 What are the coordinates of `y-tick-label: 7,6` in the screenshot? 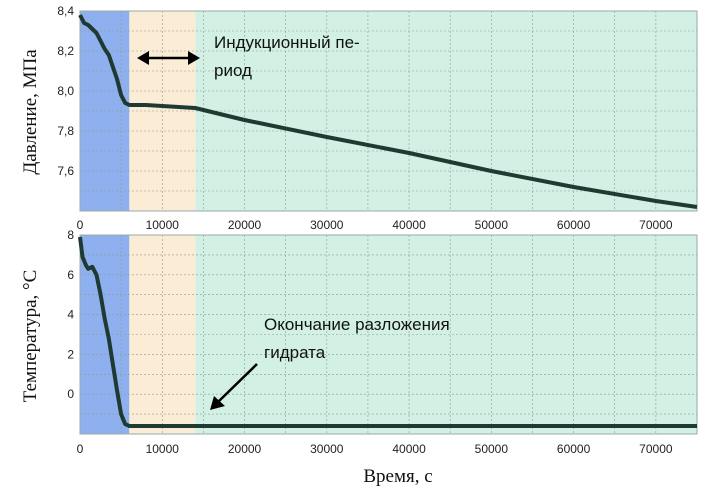 It's located at (65, 171).